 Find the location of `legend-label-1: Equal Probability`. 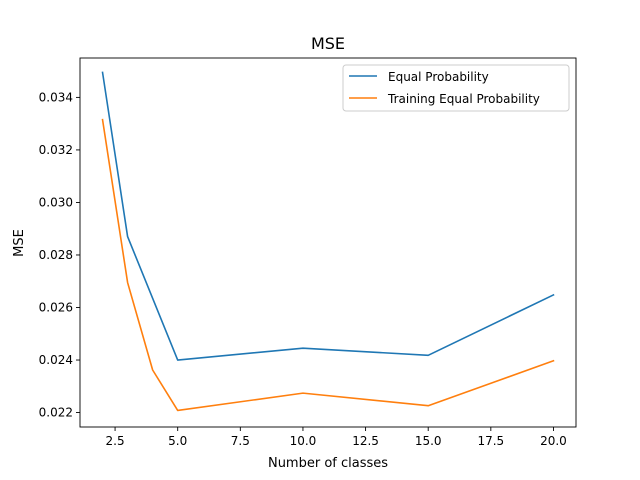

legend-label-1: Equal Probability is located at coordinates (438, 77).